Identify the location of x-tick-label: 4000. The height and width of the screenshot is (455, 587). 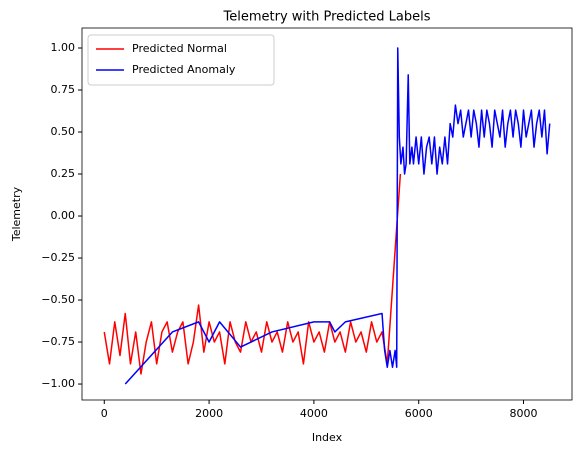
(314, 413).